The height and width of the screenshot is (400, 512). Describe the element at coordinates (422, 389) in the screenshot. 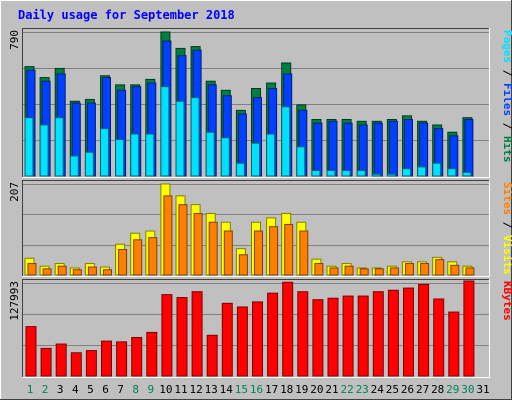

I see `x-tick-label: 27` at that location.